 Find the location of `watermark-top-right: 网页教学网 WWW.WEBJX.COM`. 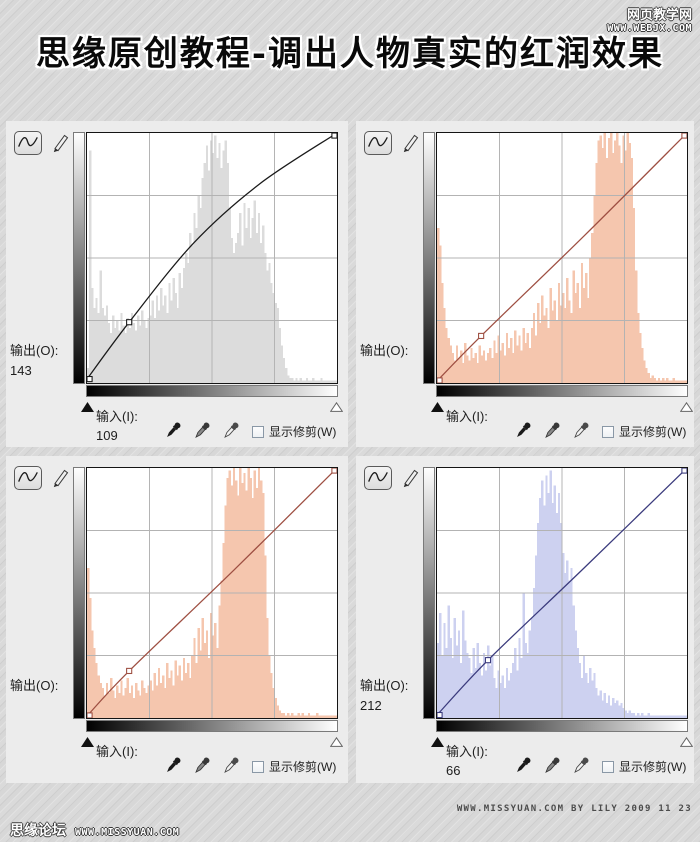

watermark-top-right: 网页教学网 WWW.WEBJX.COM is located at coordinates (649, 20).